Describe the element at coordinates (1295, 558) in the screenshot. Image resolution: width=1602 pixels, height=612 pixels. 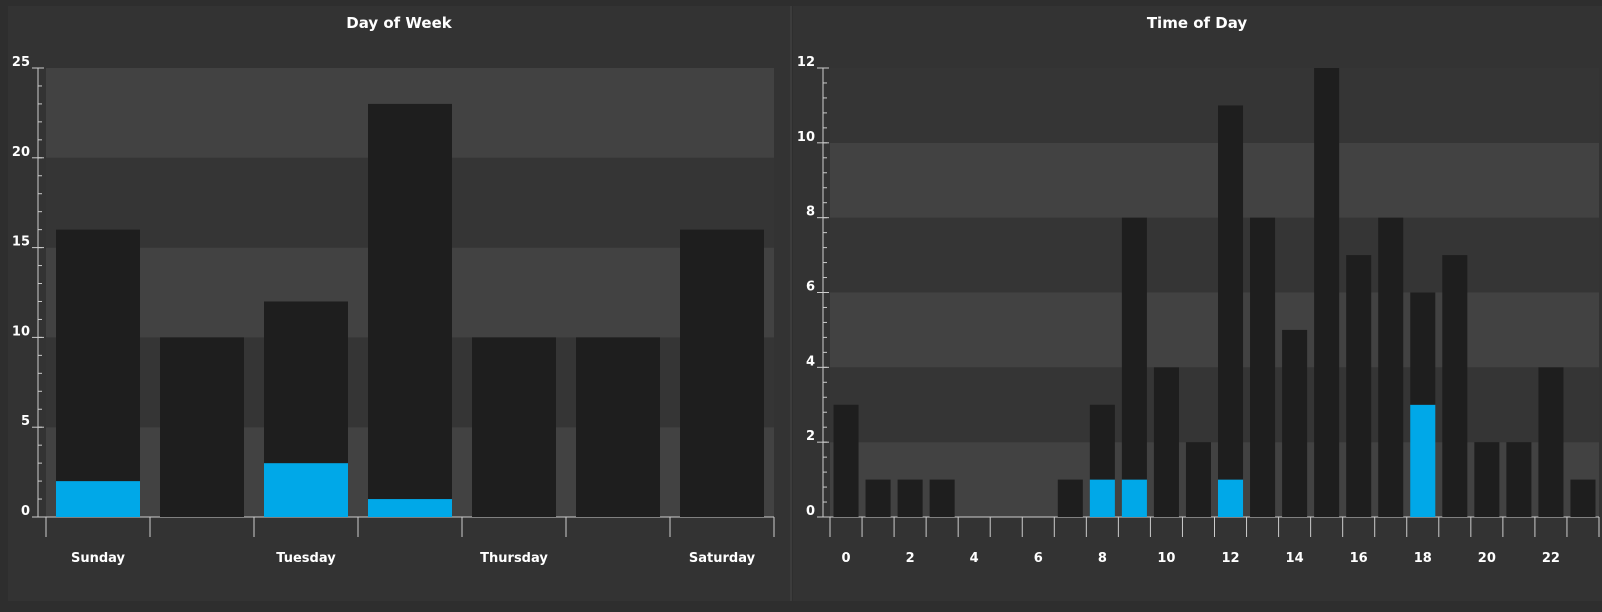
I see `x-tick-label: 14` at that location.